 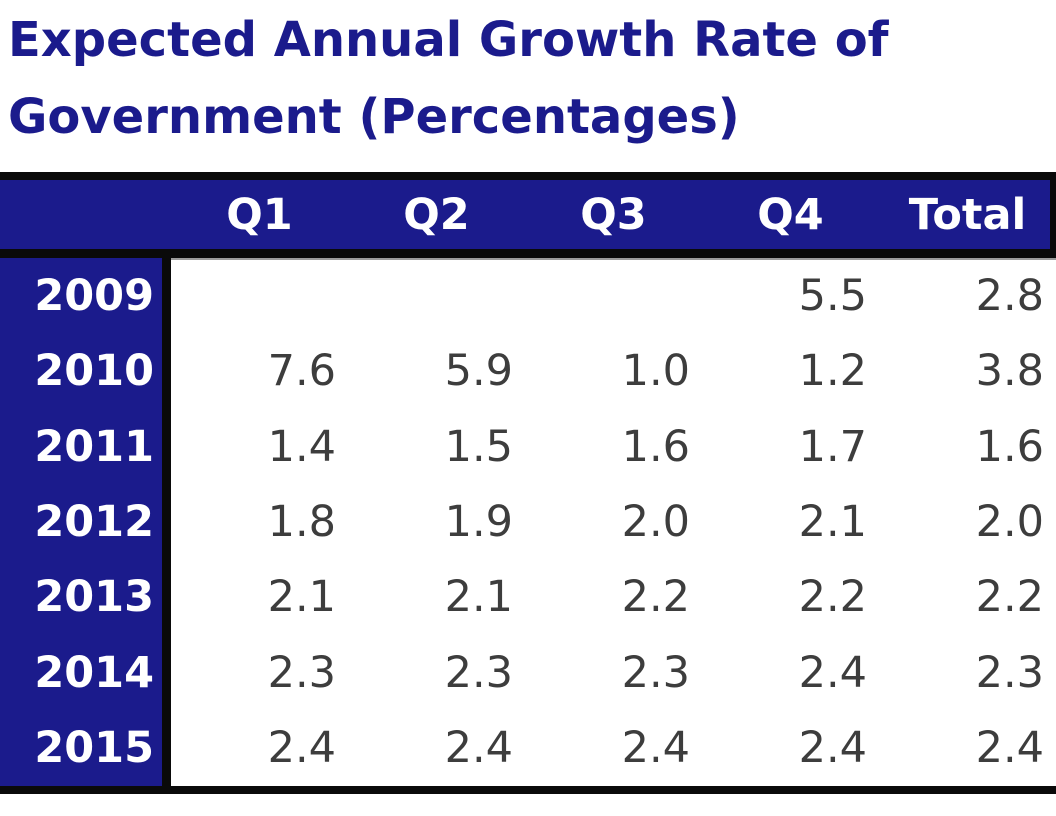 I want to click on value-cell-2013-q2: 2.1, so click(x=436, y=597).